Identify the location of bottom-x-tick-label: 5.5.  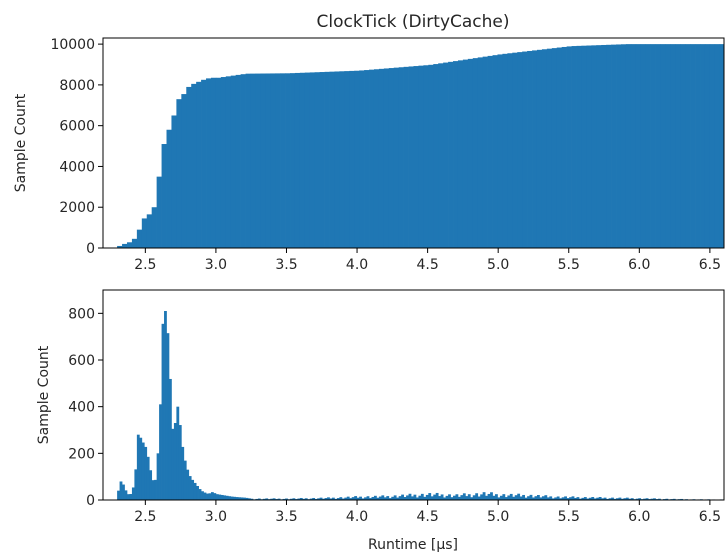
(569, 517).